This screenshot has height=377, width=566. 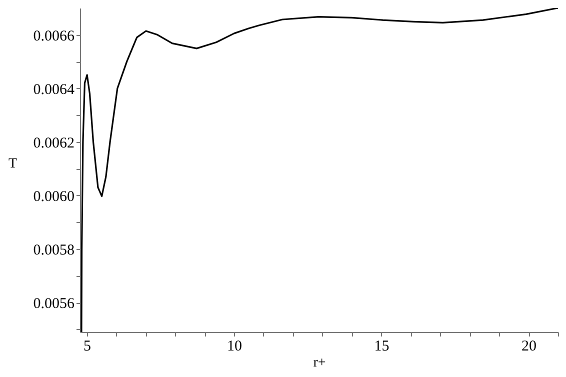 What do you see at coordinates (53, 143) in the screenshot?
I see `y-tick-label: 0.0062` at bounding box center [53, 143].